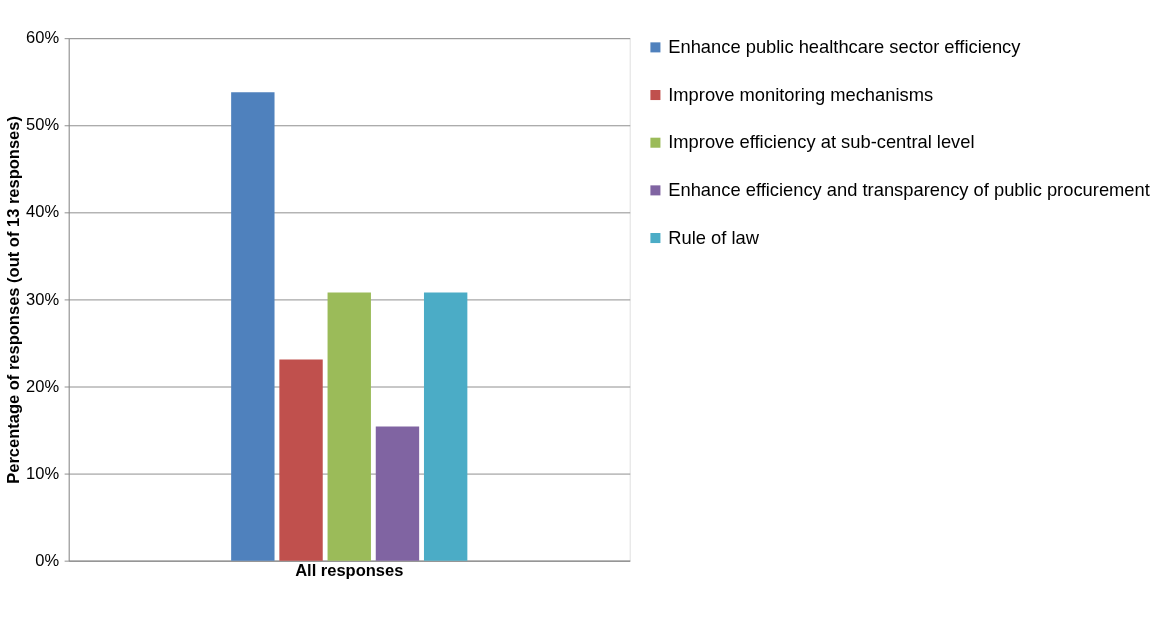 This screenshot has height=626, width=1155. I want to click on y-tick-label: 40%, so click(43, 211).